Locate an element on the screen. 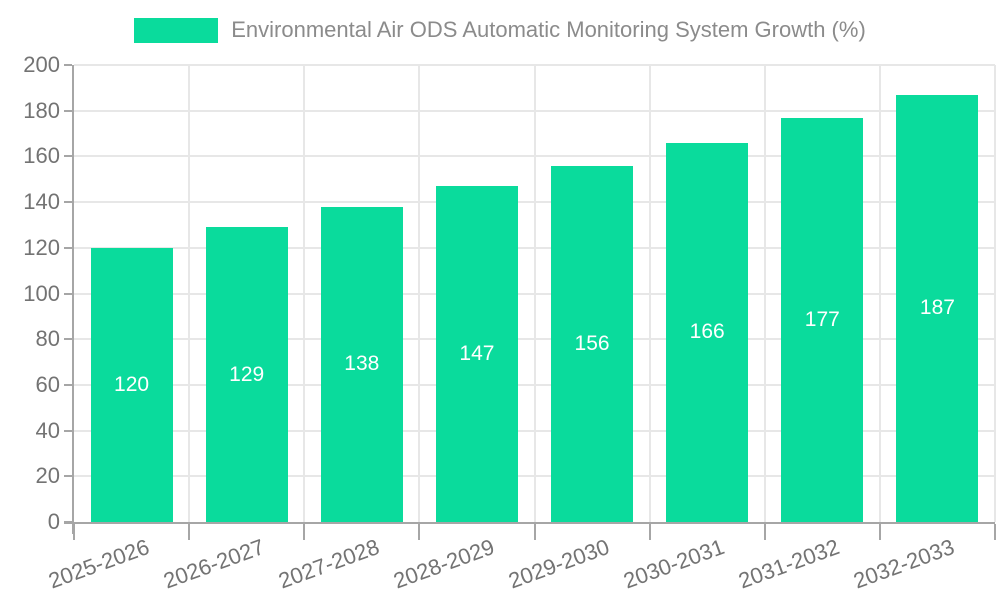 This screenshot has height=600, width=1000. x-axis-tick-label: 2027-2028 is located at coordinates (328, 564).